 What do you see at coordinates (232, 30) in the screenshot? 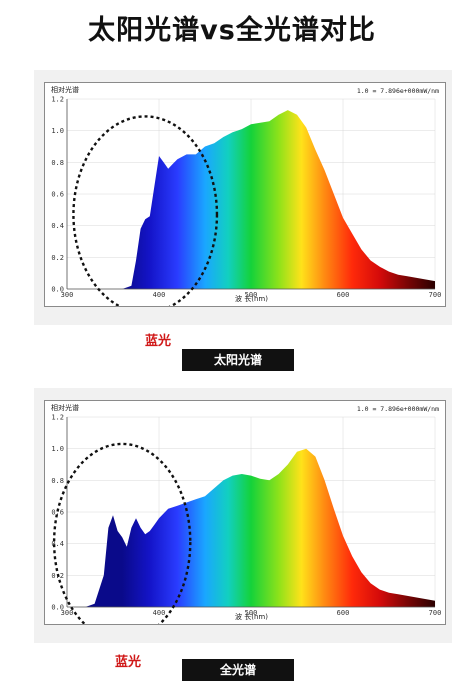
I see `page-title: 太阳光谱vs全光谱对比` at bounding box center [232, 30].